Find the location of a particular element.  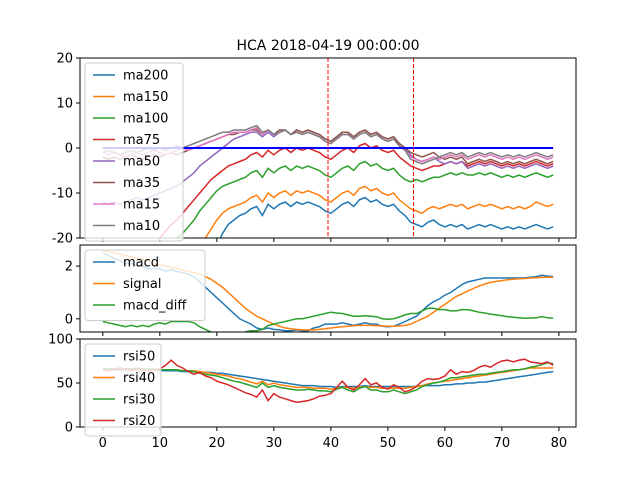

series-line-ma150 is located at coordinates (379, 211).